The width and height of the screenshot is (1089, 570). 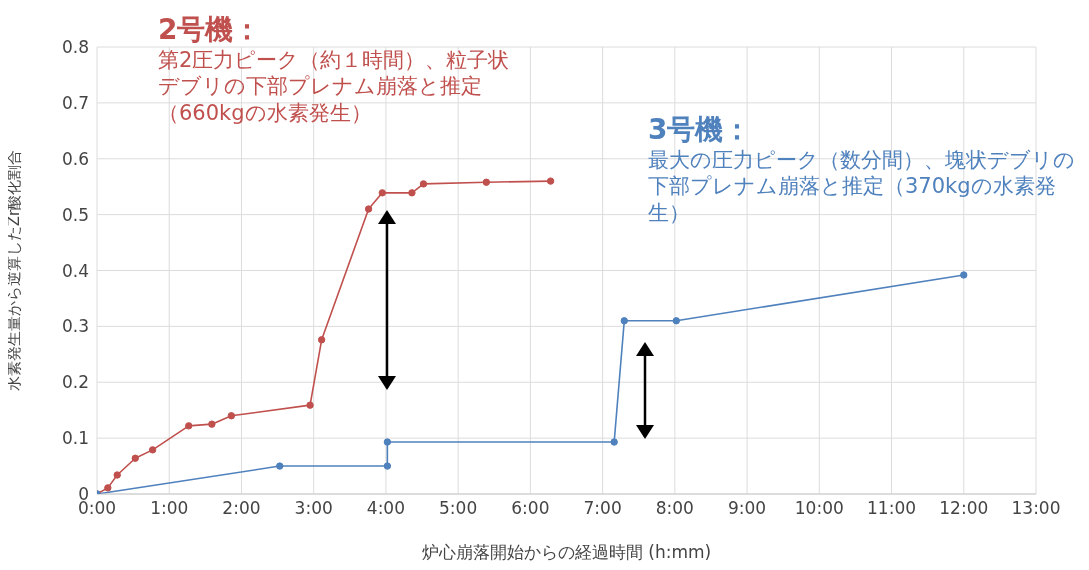 I want to click on y-tick-label: 0.8, so click(x=75, y=47).